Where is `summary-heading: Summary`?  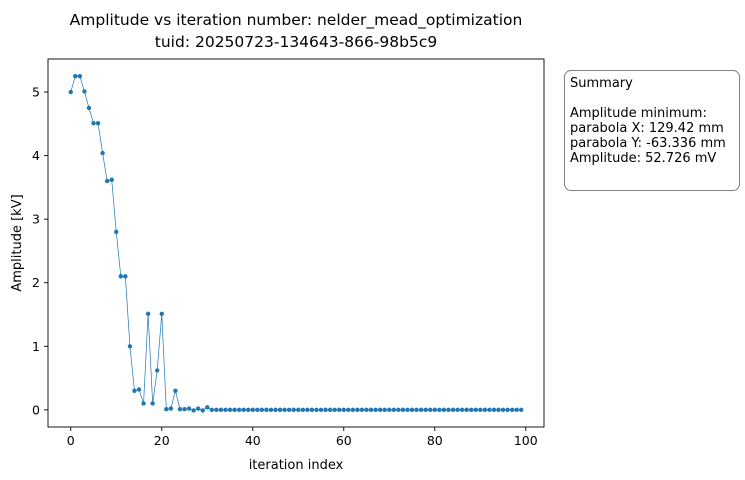 summary-heading: Summary is located at coordinates (601, 83).